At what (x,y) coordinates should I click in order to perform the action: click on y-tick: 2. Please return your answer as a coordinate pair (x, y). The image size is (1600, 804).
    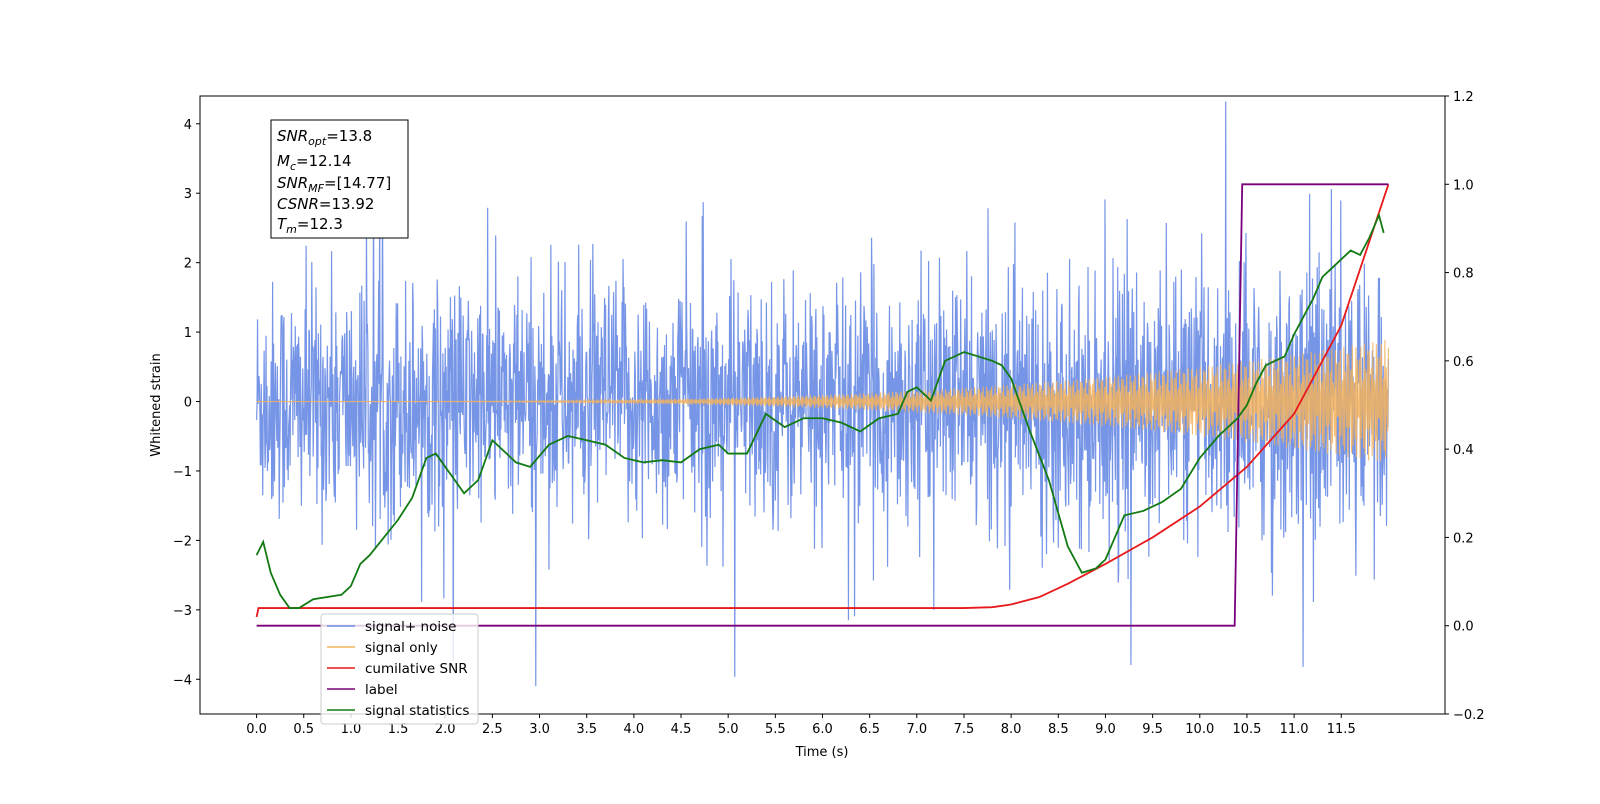
    Looking at the image, I should click on (192, 264).